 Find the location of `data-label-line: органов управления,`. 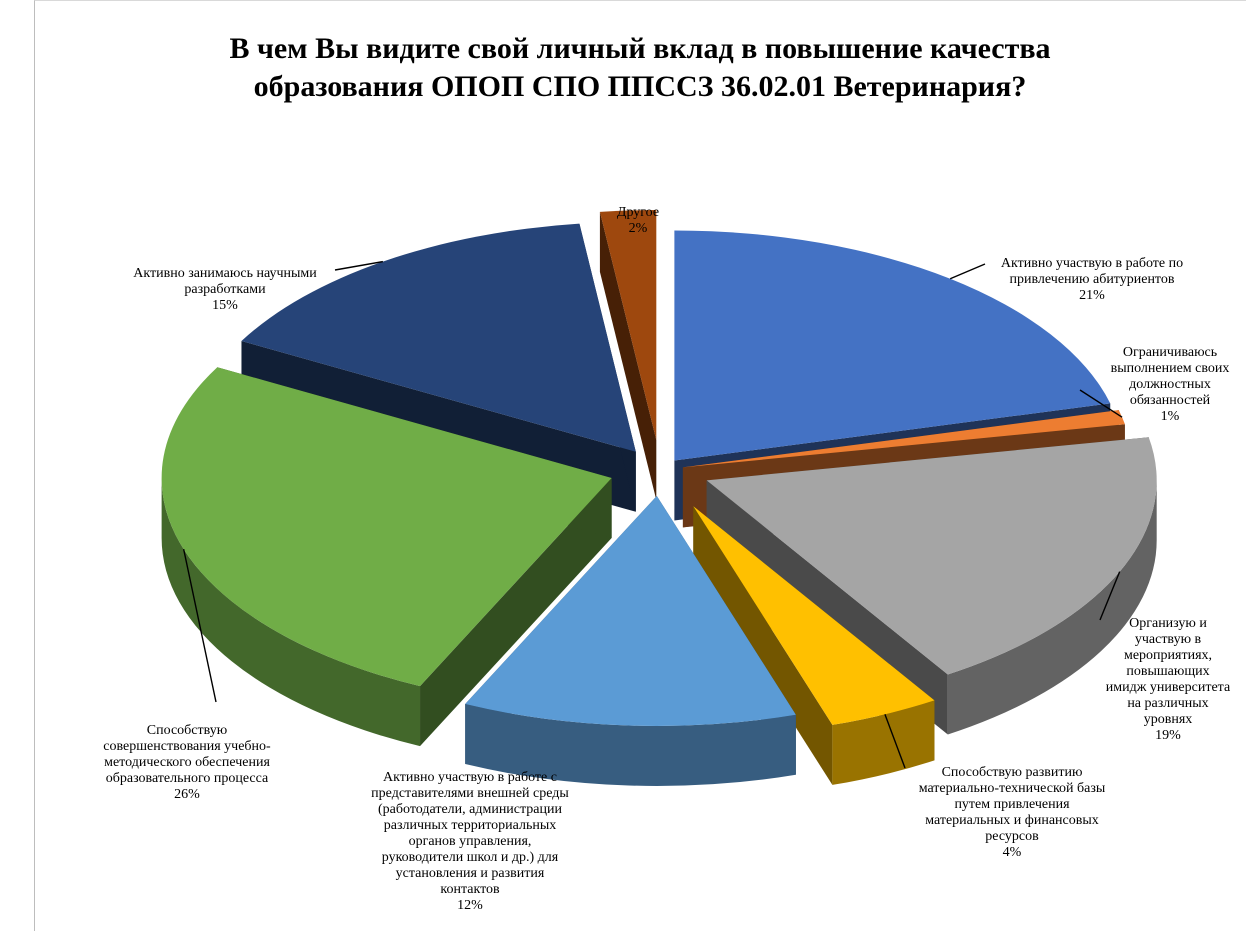

data-label-line: органов управления, is located at coordinates (470, 841).